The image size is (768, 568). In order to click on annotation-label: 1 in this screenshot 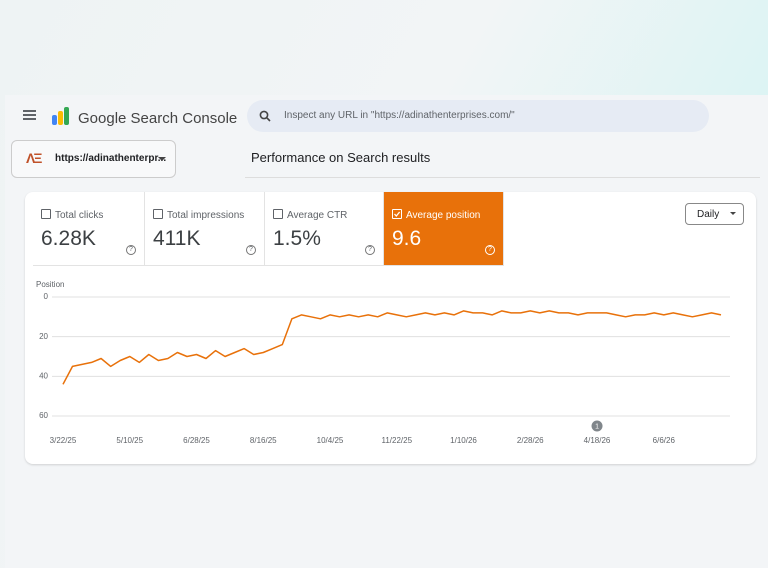, I will do `click(597, 426)`.